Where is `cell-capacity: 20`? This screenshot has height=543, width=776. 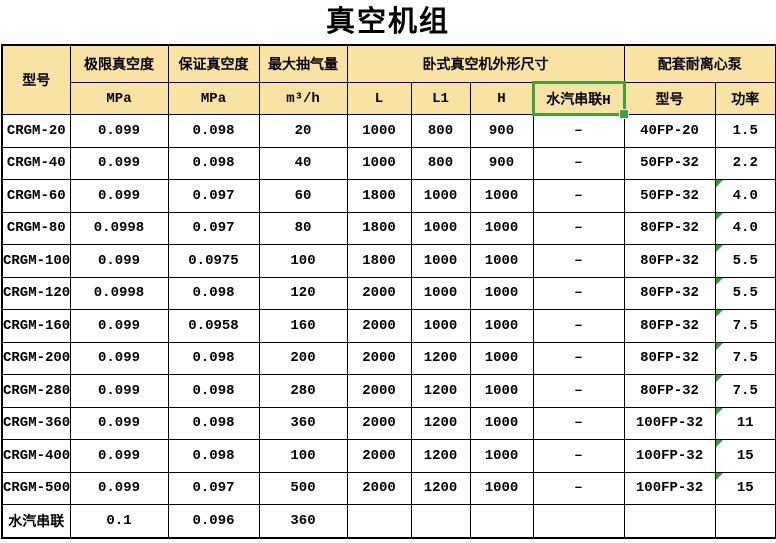 cell-capacity: 20 is located at coordinates (303, 131).